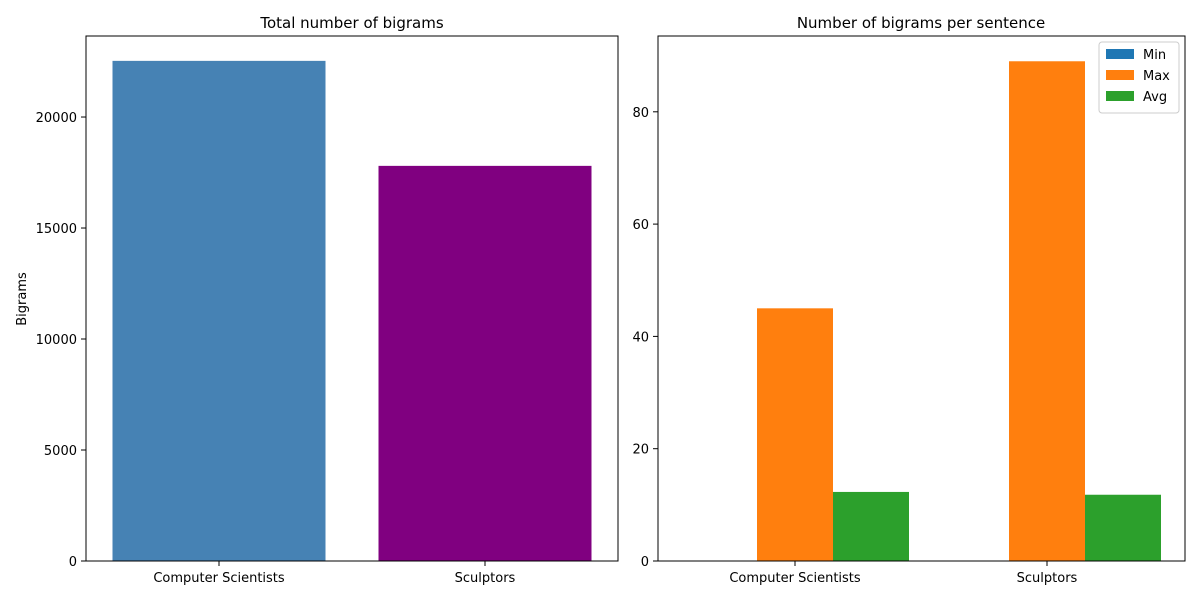  I want to click on y-tick-label: 15000, so click(56, 229).